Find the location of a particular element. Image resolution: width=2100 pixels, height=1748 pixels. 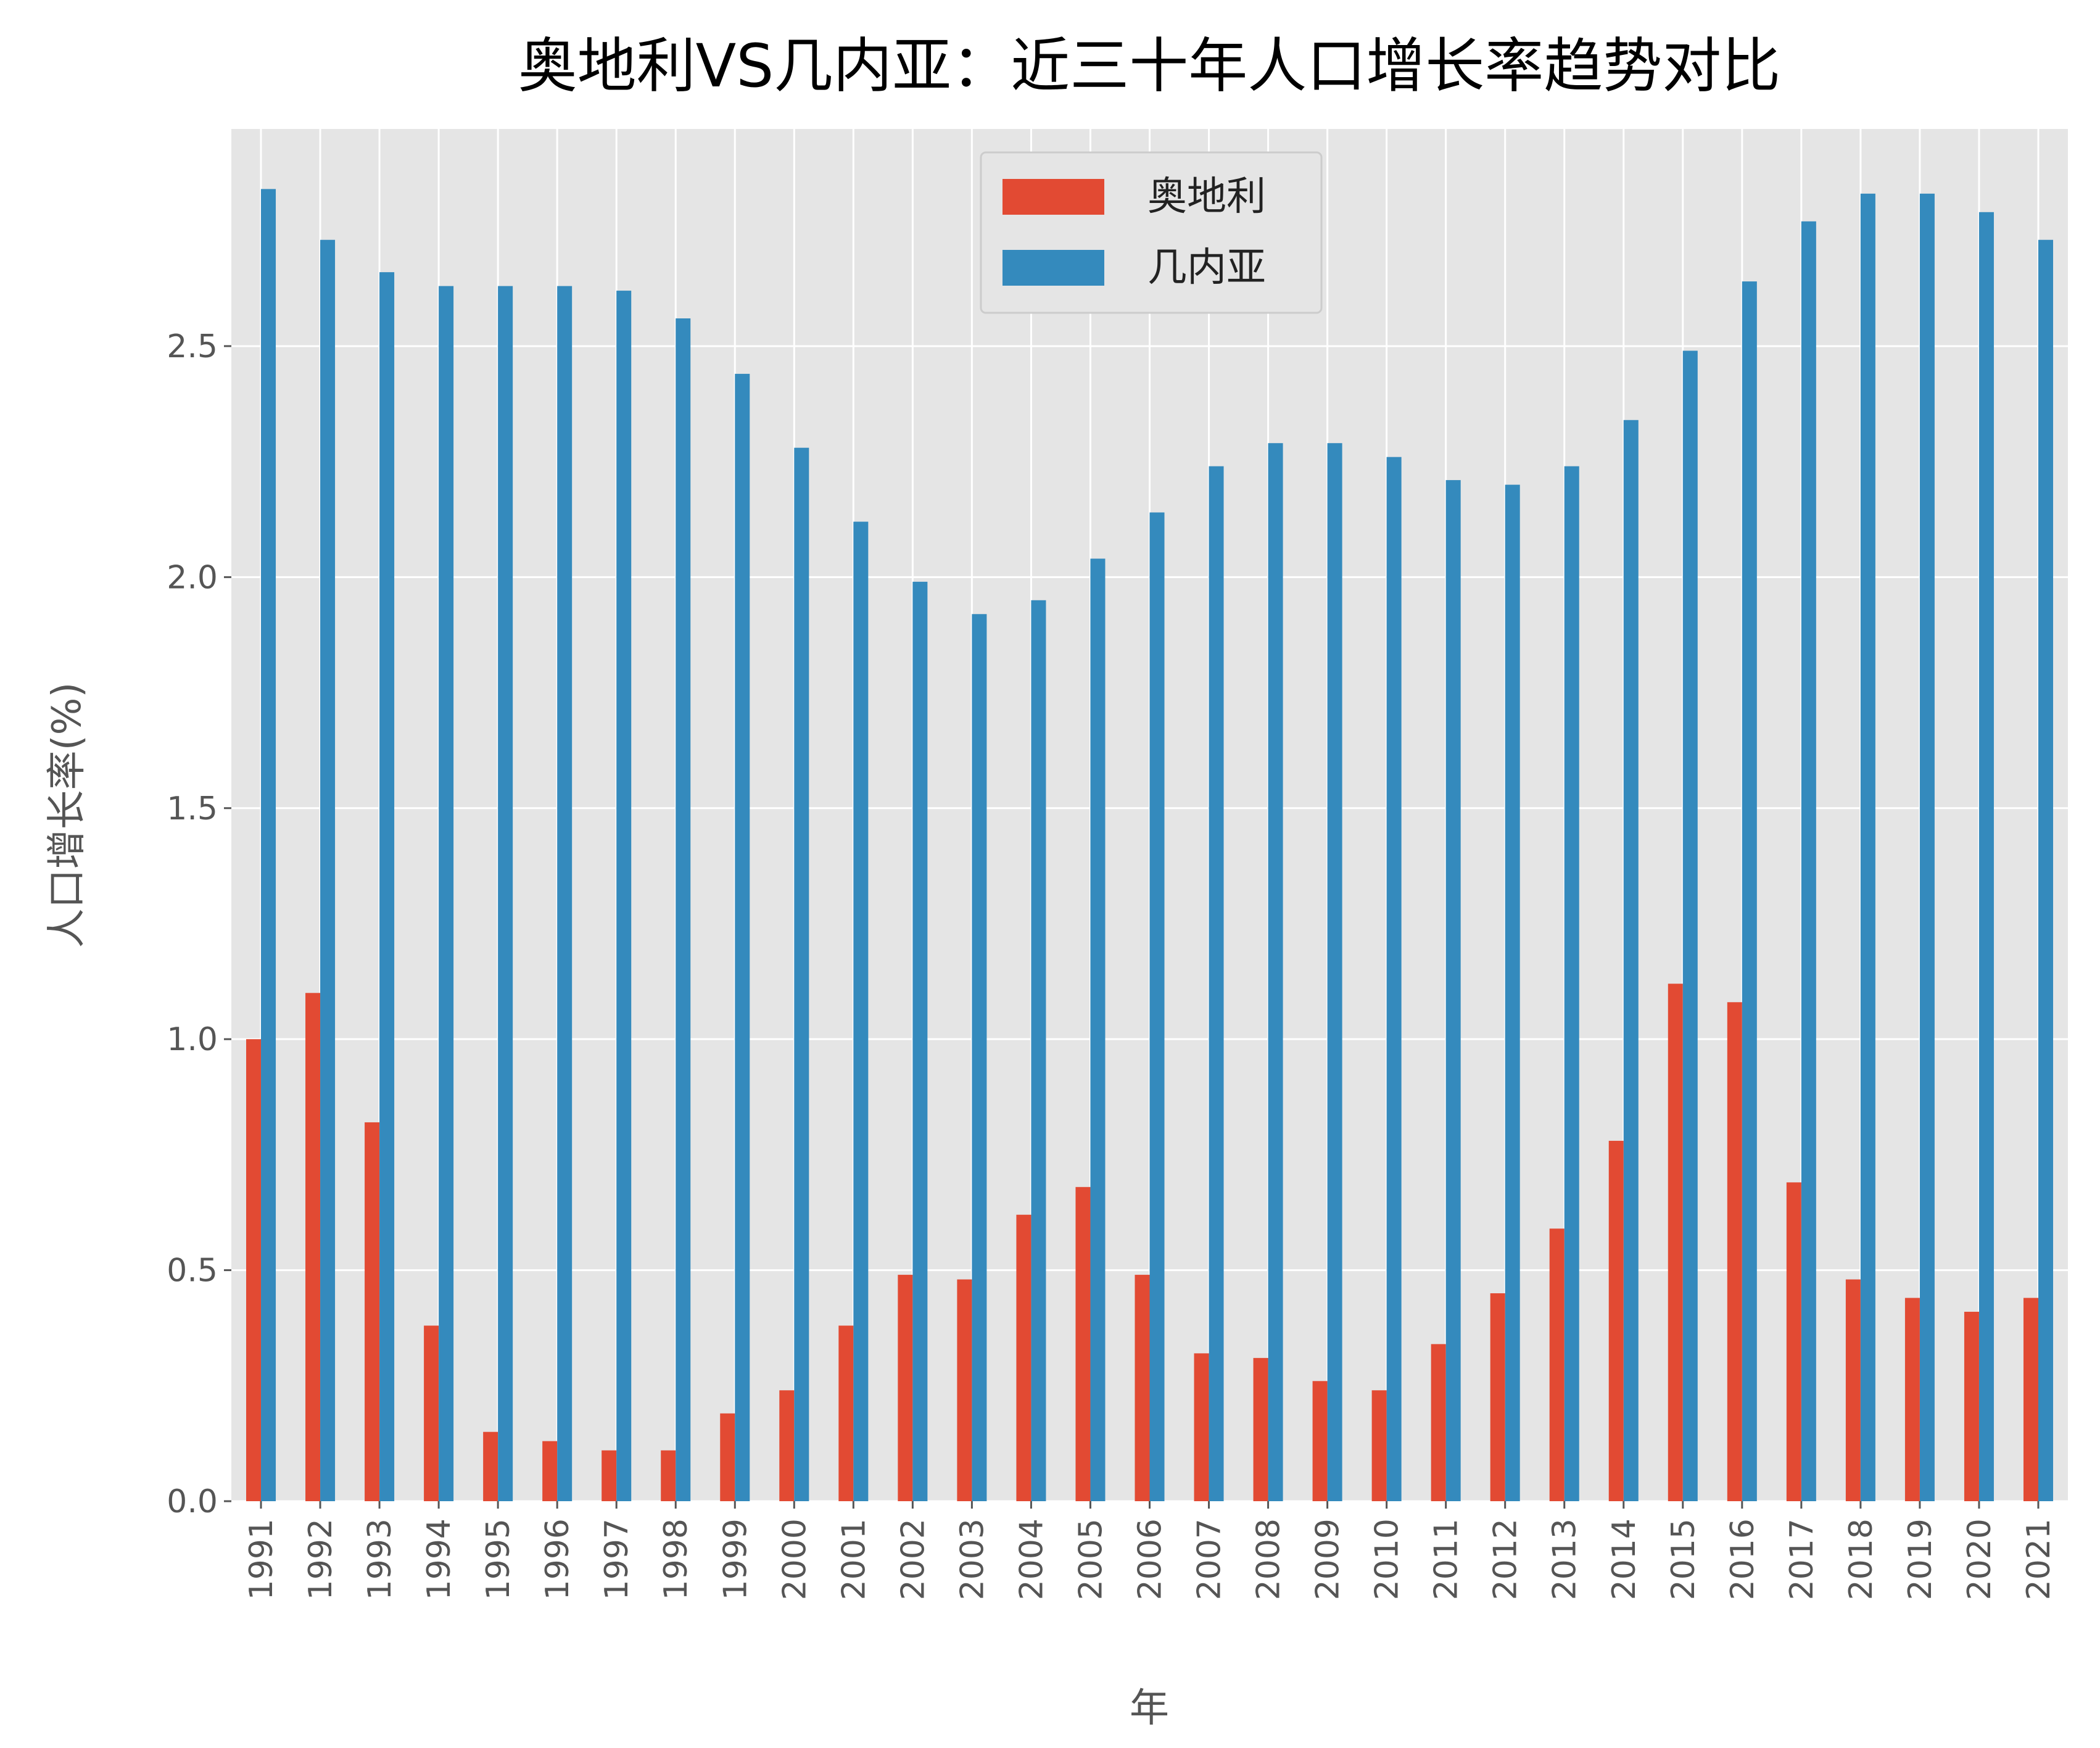

bar-奥地利-1997 is located at coordinates (609, 1475).